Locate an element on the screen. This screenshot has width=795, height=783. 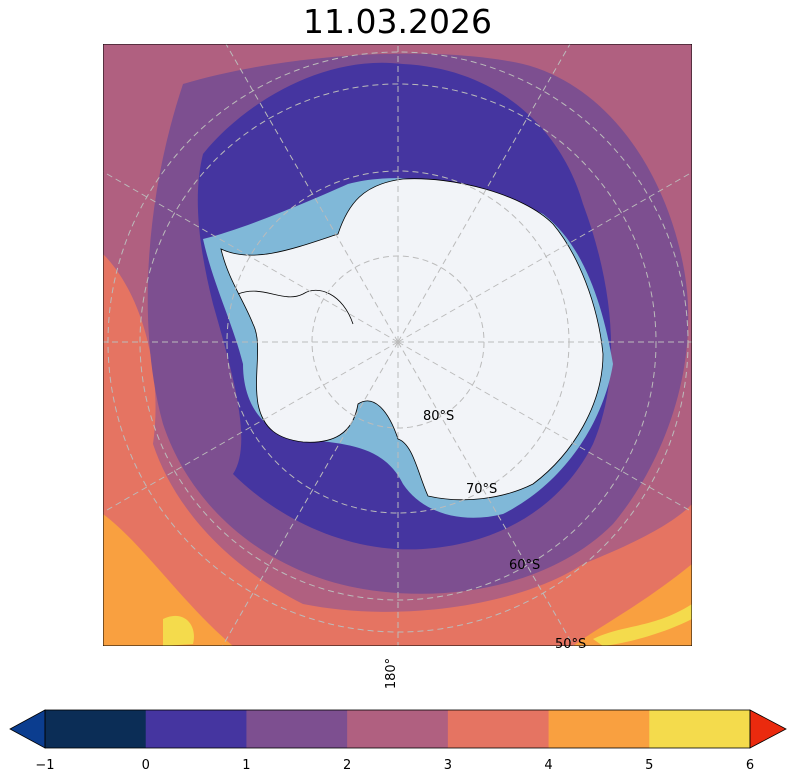
colorbar-outline is located at coordinates (397, 729).